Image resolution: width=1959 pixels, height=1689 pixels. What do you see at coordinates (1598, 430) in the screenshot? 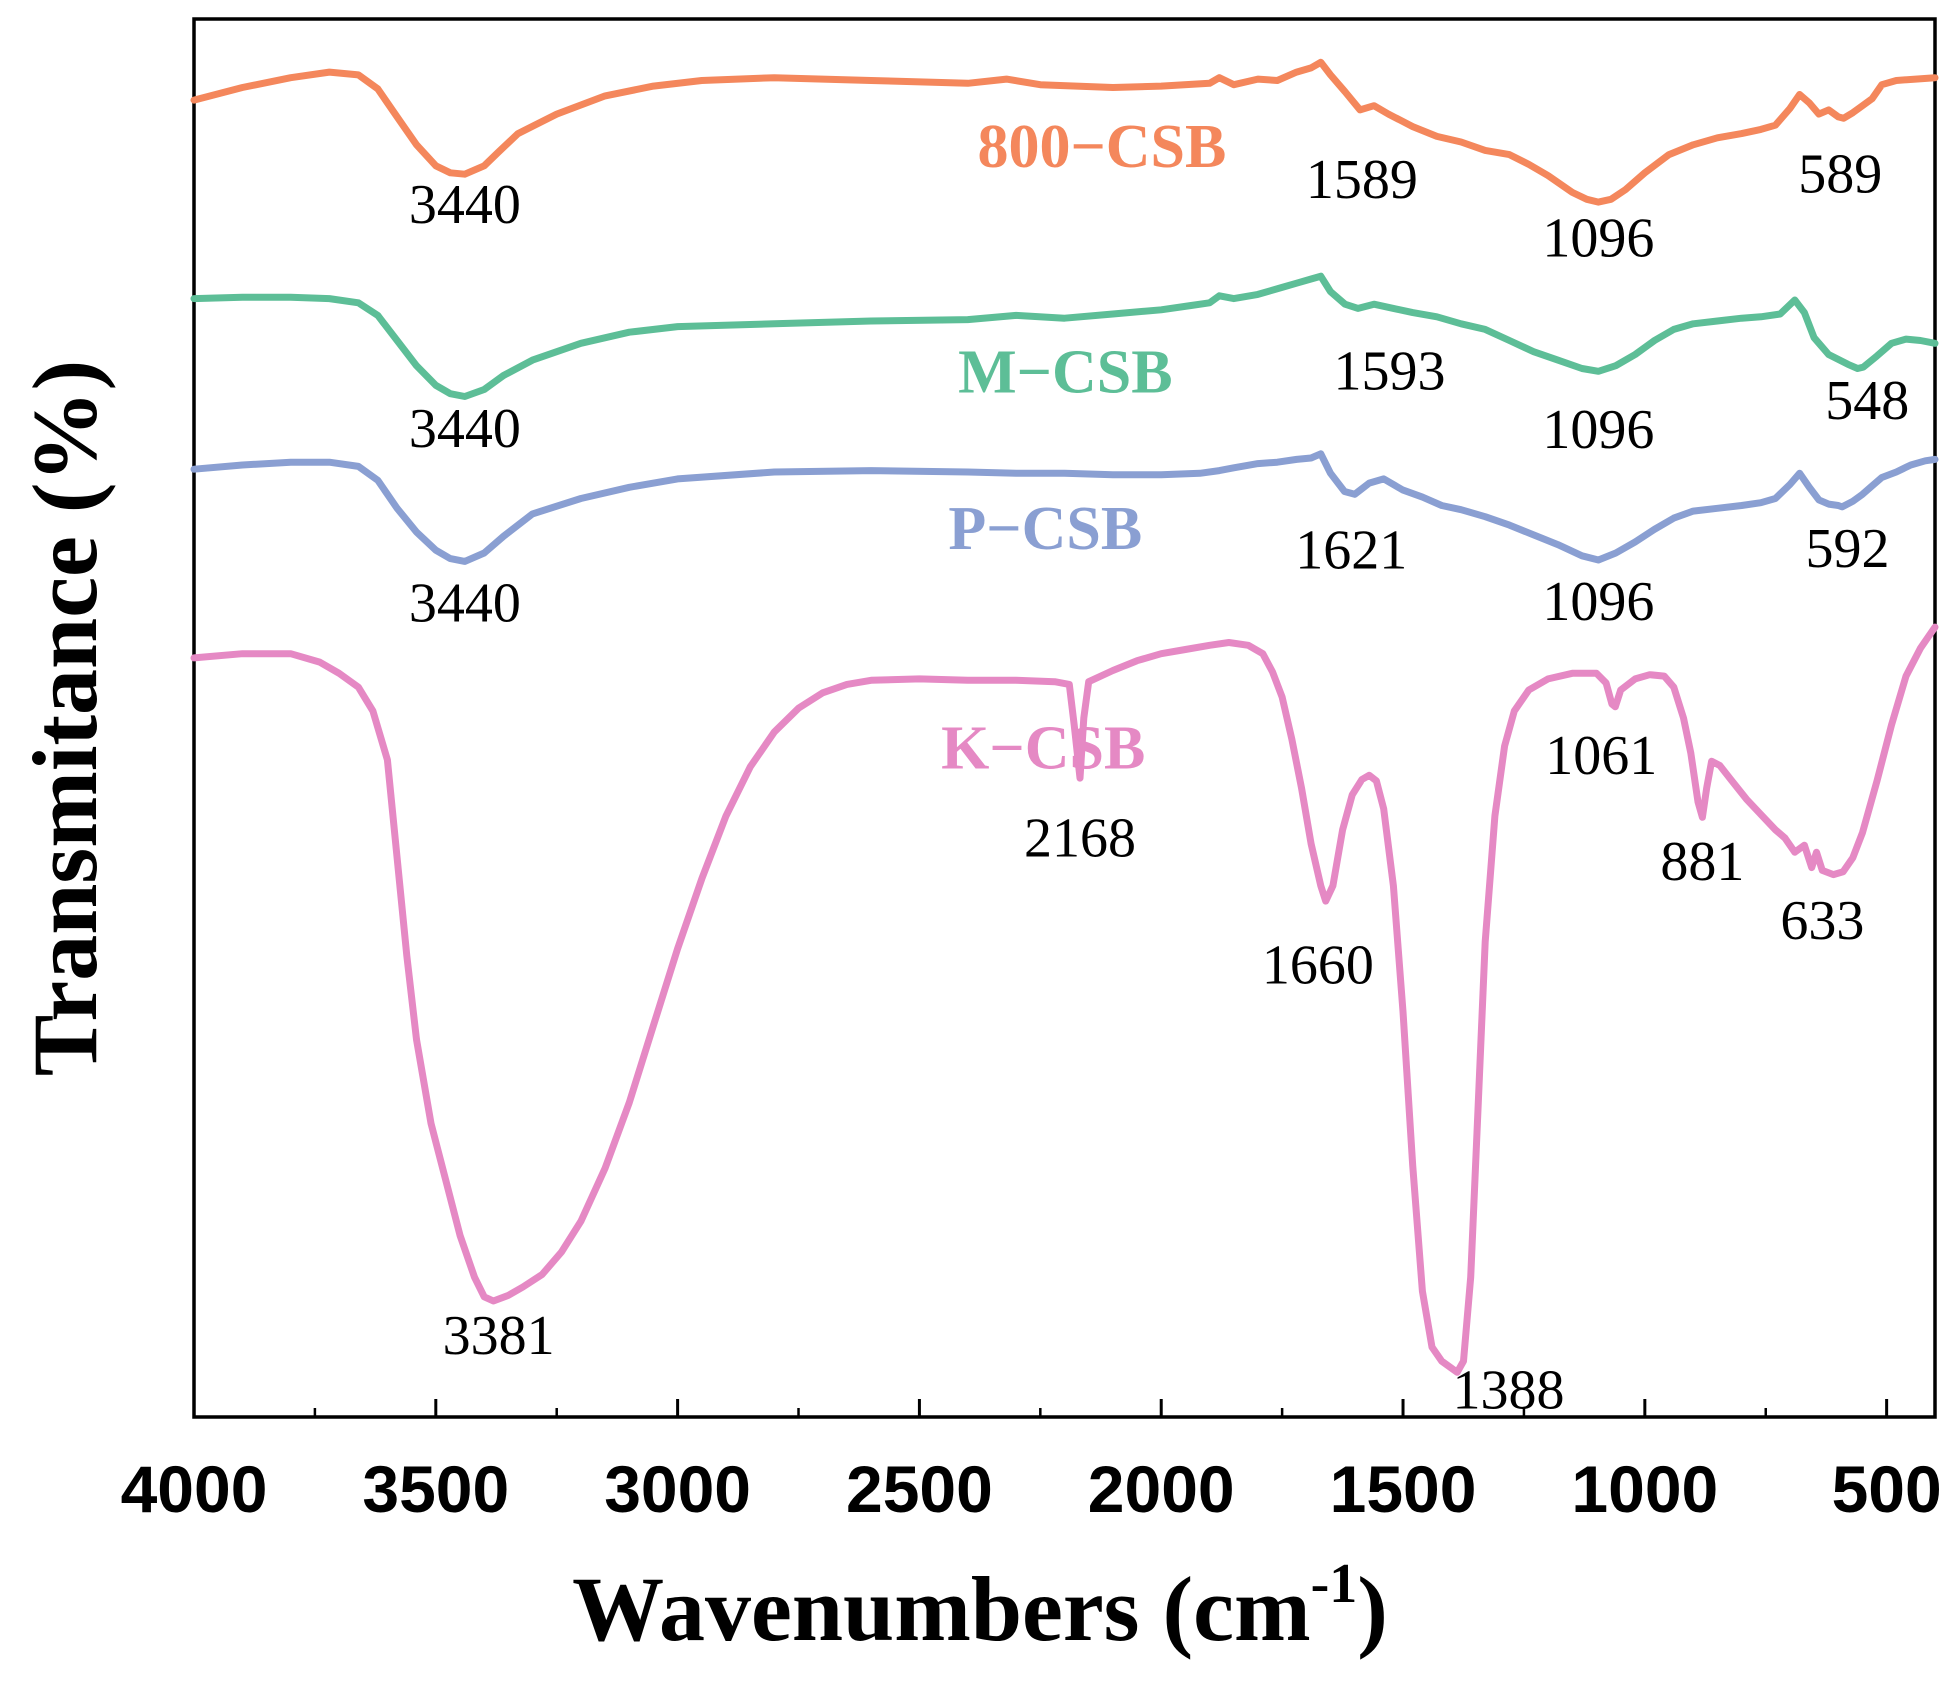
I see `peak-label-m-csb-1096: 1096` at bounding box center [1598, 430].